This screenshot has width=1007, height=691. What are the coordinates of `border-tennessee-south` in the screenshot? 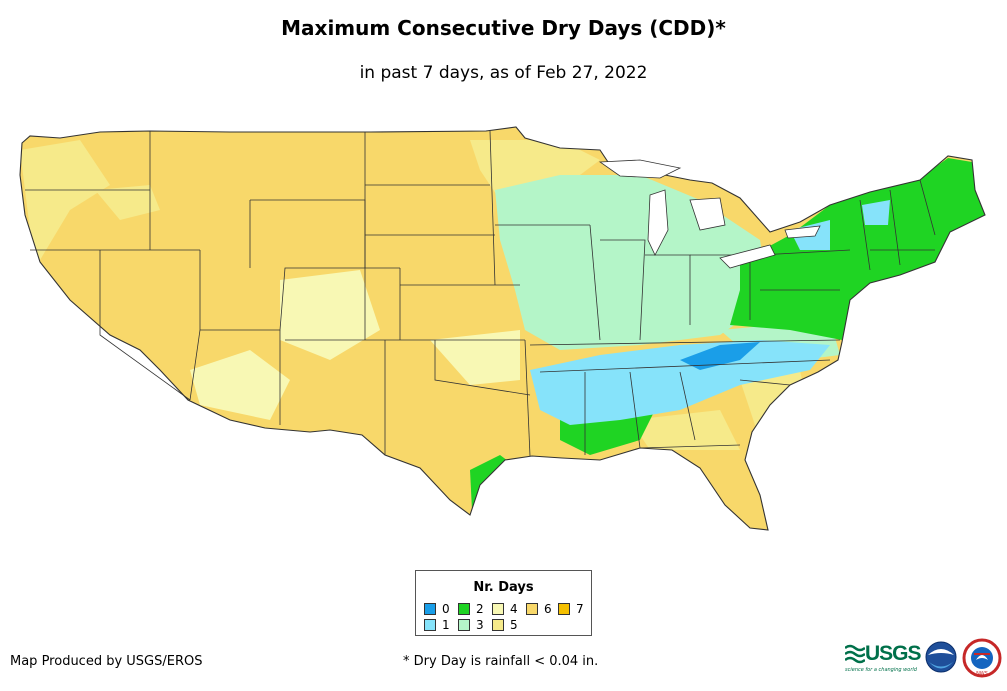 It's located at (685, 366).